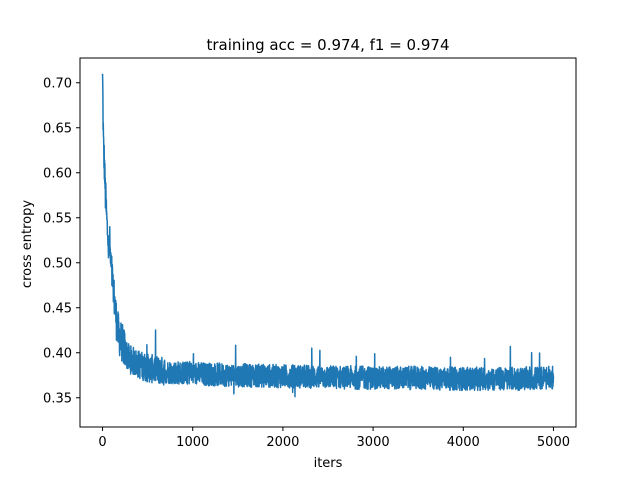 The width and height of the screenshot is (640, 480). Describe the element at coordinates (57, 218) in the screenshot. I see `y-tick-label: 0.55` at that location.